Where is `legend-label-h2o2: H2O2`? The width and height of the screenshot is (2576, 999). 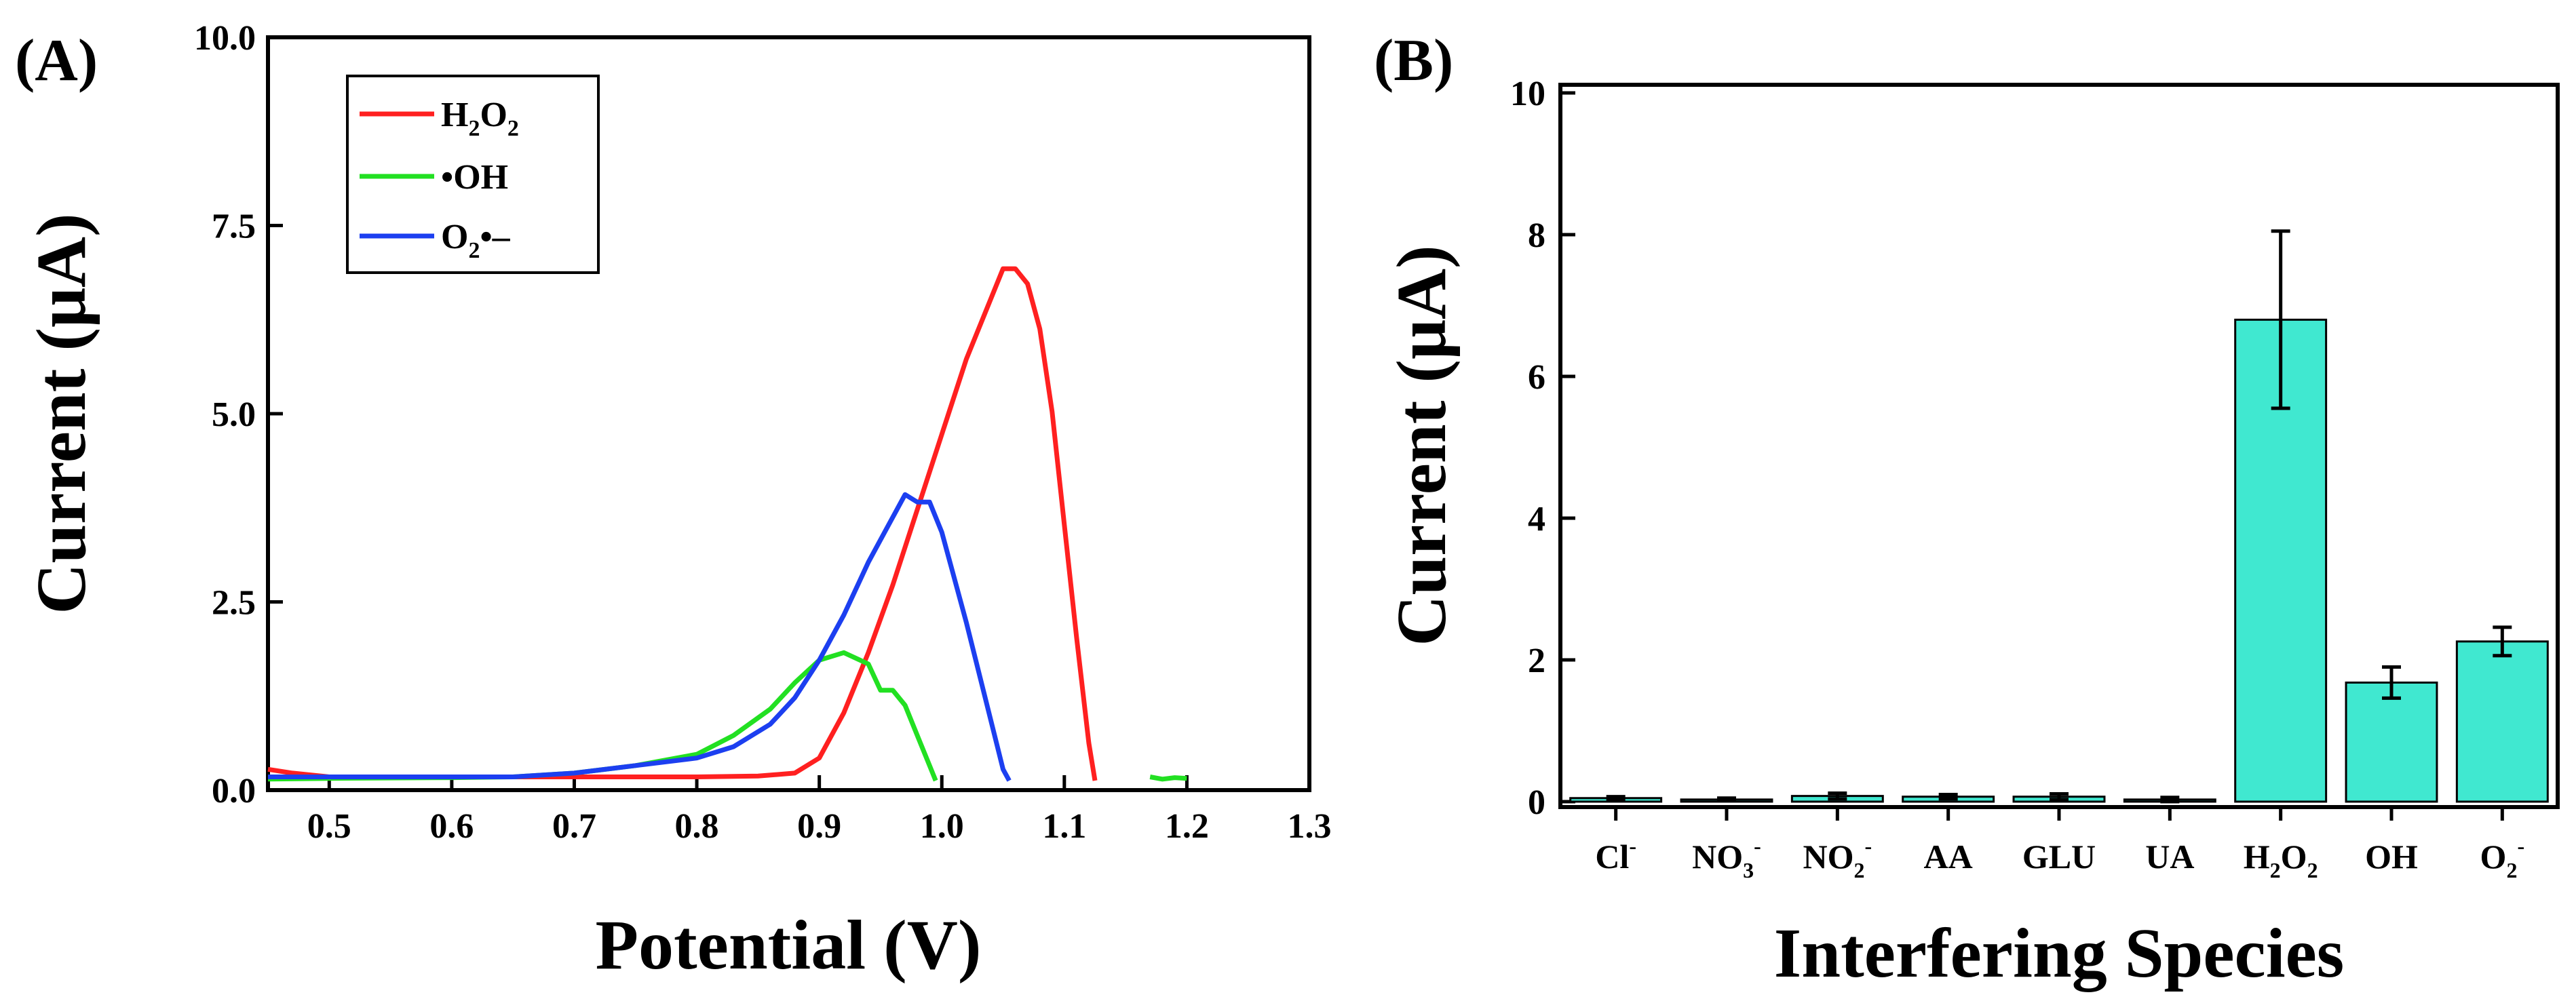
legend-label-h2o2: H2O2 is located at coordinates (480, 118).